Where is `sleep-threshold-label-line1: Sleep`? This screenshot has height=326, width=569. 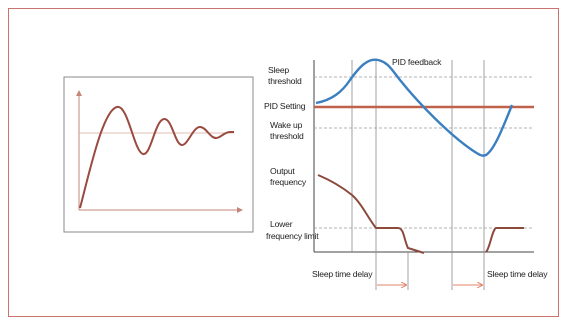 sleep-threshold-label-line1: Sleep is located at coordinates (278, 70).